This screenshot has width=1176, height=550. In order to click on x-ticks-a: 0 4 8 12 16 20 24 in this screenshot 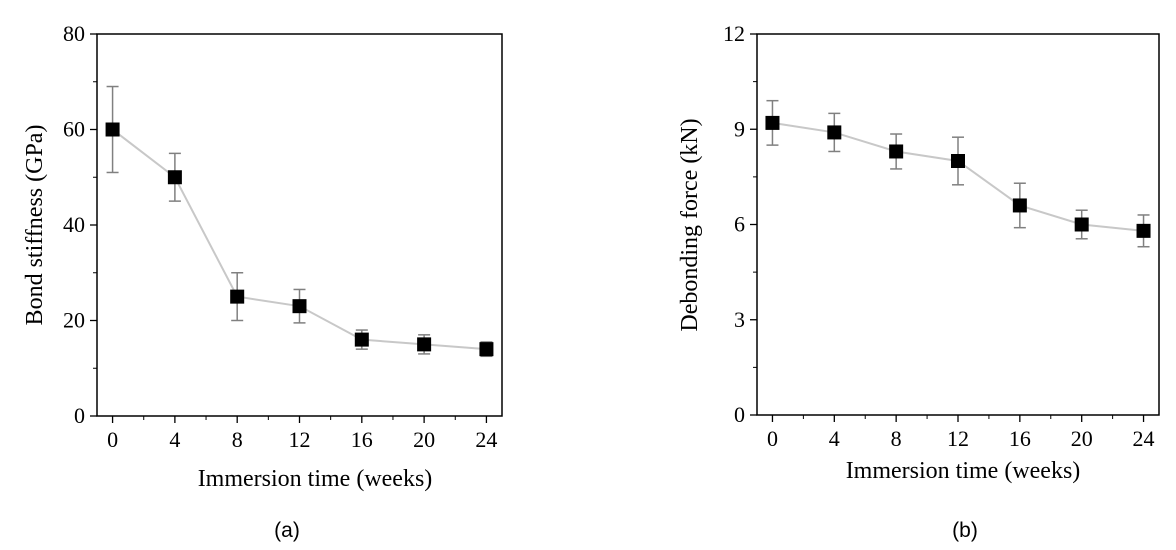, I will do `click(302, 434)`.